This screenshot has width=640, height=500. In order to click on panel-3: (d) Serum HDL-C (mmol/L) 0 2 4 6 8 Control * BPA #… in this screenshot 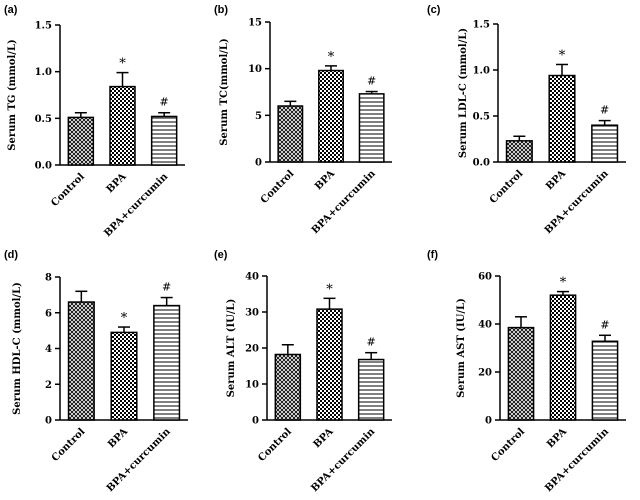, I will do `click(96, 371)`.